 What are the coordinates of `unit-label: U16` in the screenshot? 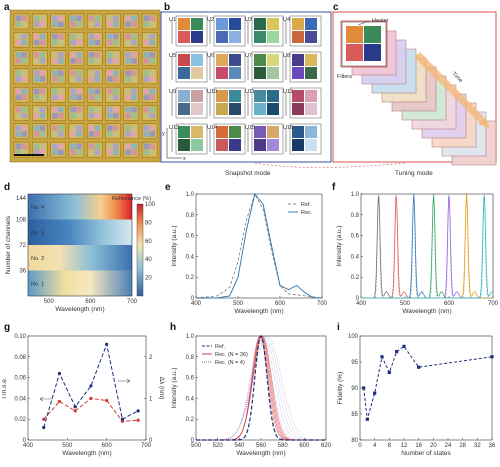 It's located at (288, 128).